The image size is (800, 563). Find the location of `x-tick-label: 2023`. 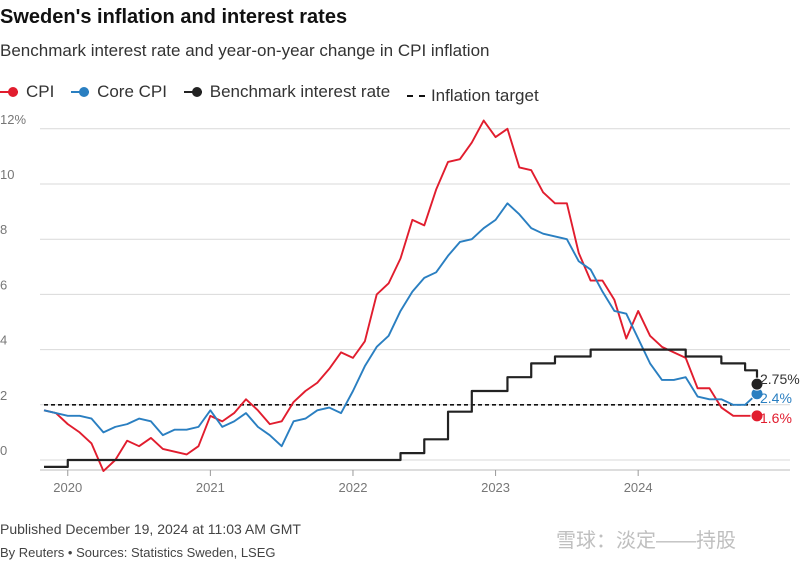

x-tick-label: 2023 is located at coordinates (495, 487).